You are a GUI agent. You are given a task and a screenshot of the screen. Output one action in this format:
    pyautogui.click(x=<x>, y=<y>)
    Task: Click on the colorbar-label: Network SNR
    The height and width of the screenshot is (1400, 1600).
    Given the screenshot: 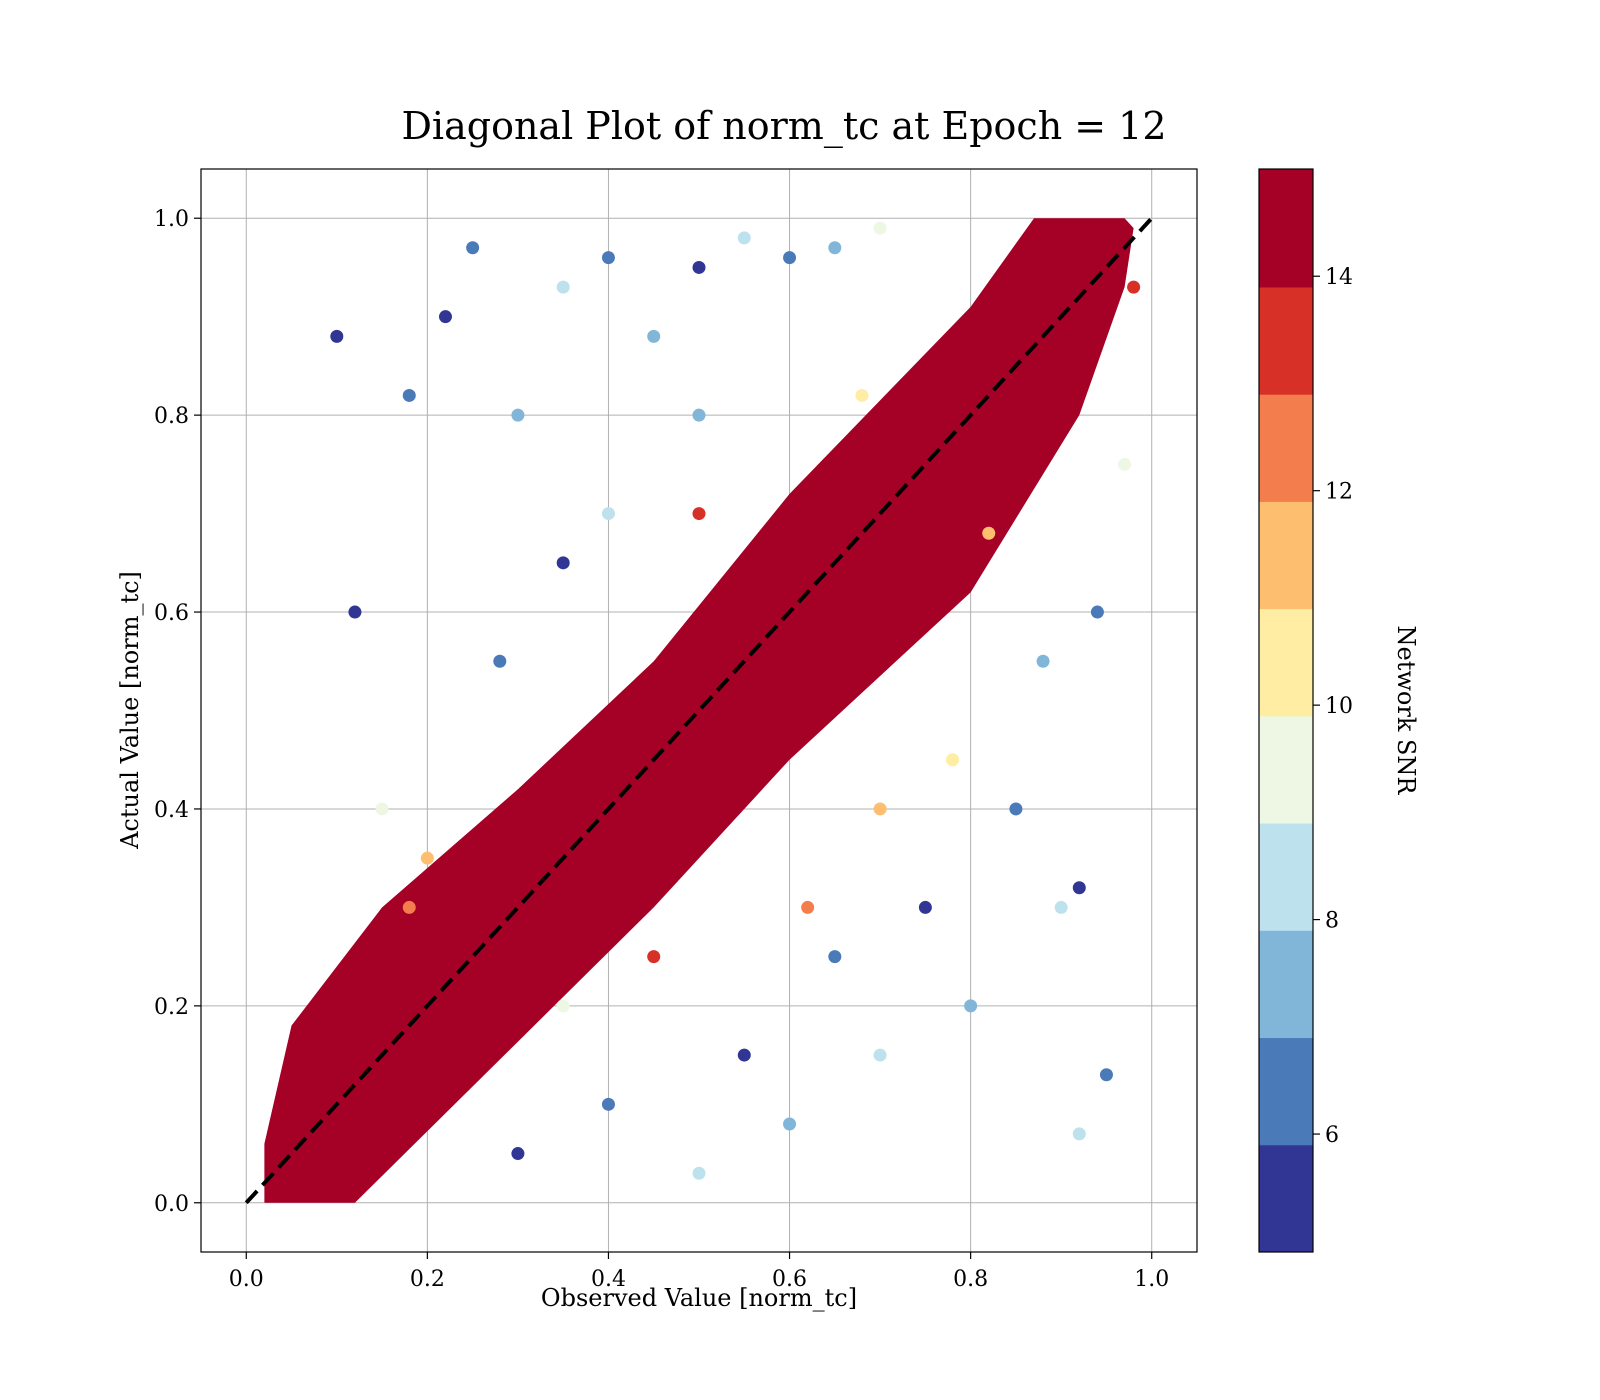 What is the action you would take?
    pyautogui.click(x=1406, y=711)
    